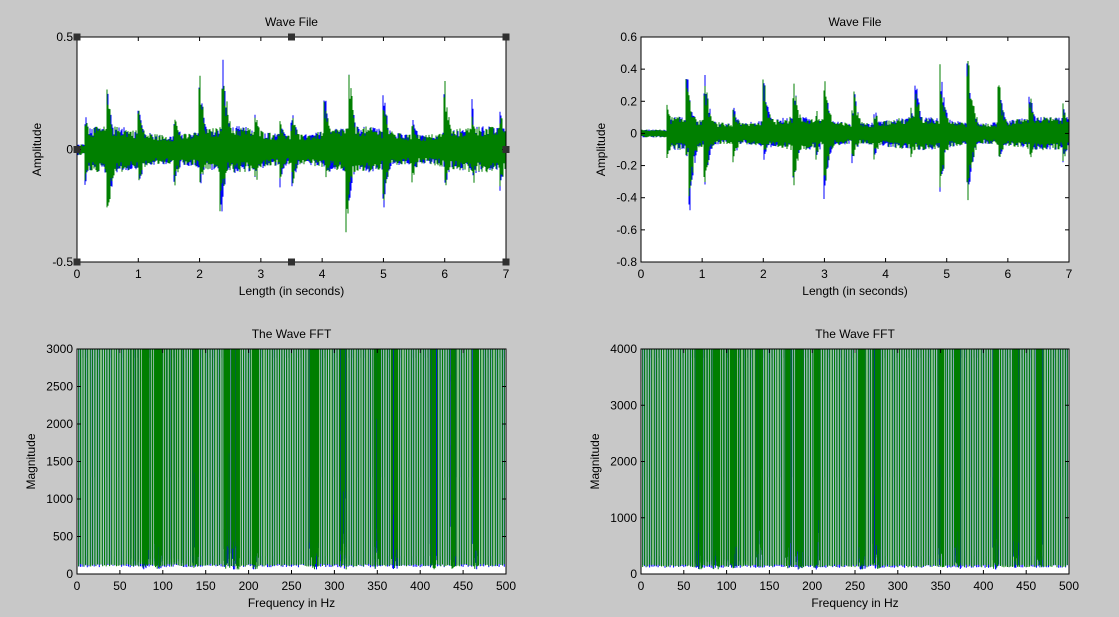 Image resolution: width=1119 pixels, height=617 pixels. I want to click on y-tick-label: 500, so click(63, 537).